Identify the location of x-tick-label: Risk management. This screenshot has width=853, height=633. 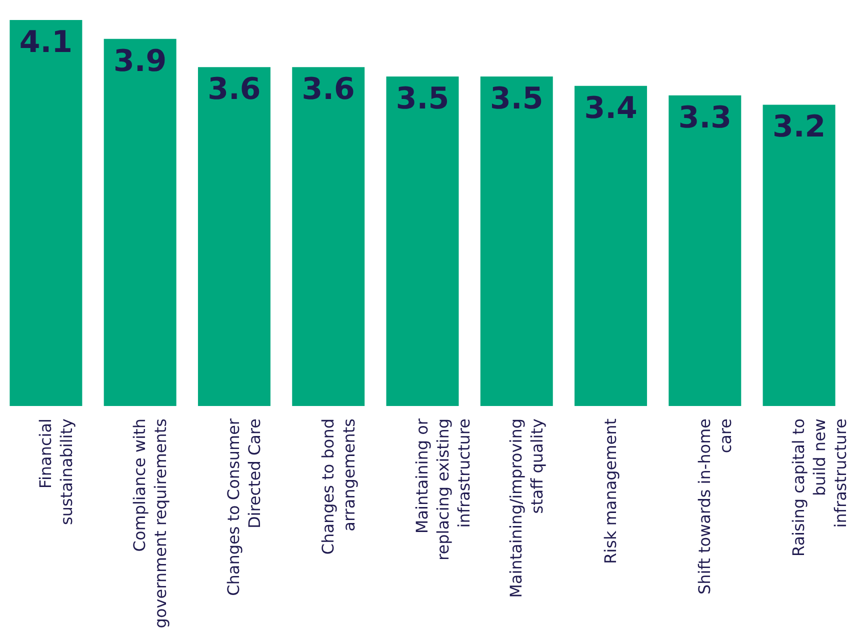
(610, 491).